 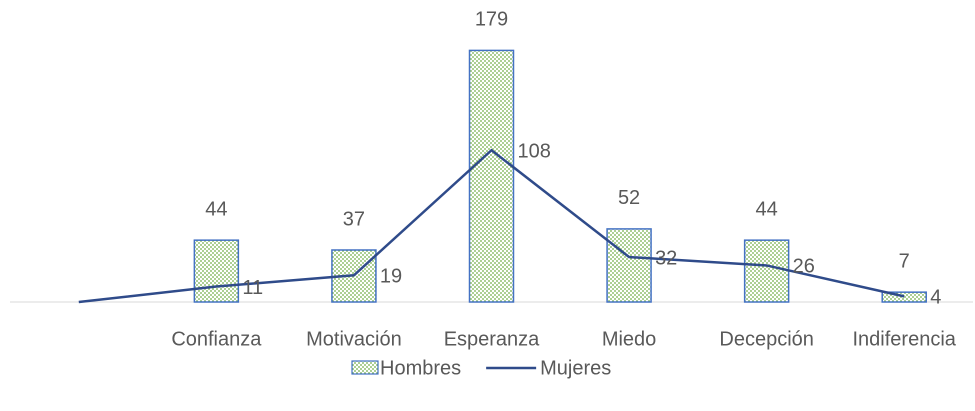 What do you see at coordinates (216, 339) in the screenshot?
I see `x-tick-label: Confianza` at bounding box center [216, 339].